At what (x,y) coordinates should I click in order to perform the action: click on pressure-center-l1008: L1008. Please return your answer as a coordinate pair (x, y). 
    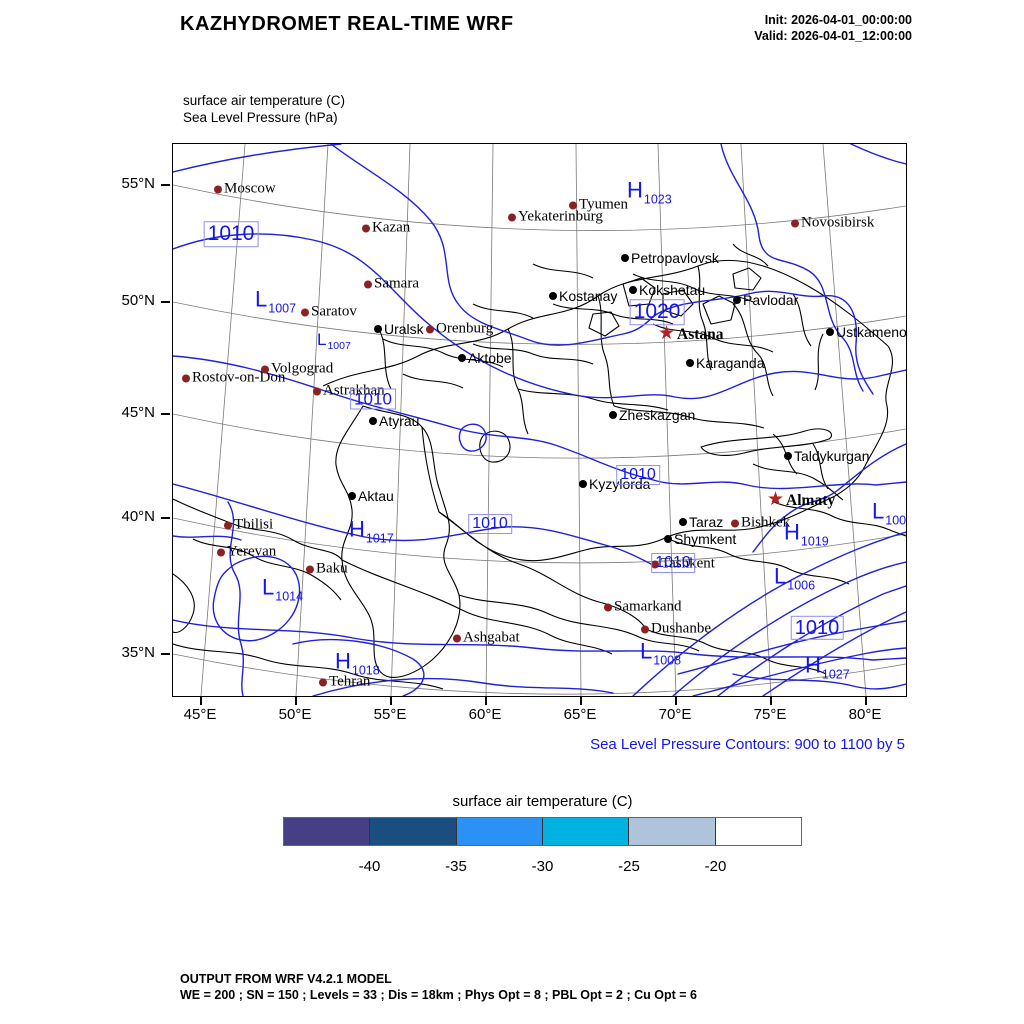
    Looking at the image, I should click on (660, 653).